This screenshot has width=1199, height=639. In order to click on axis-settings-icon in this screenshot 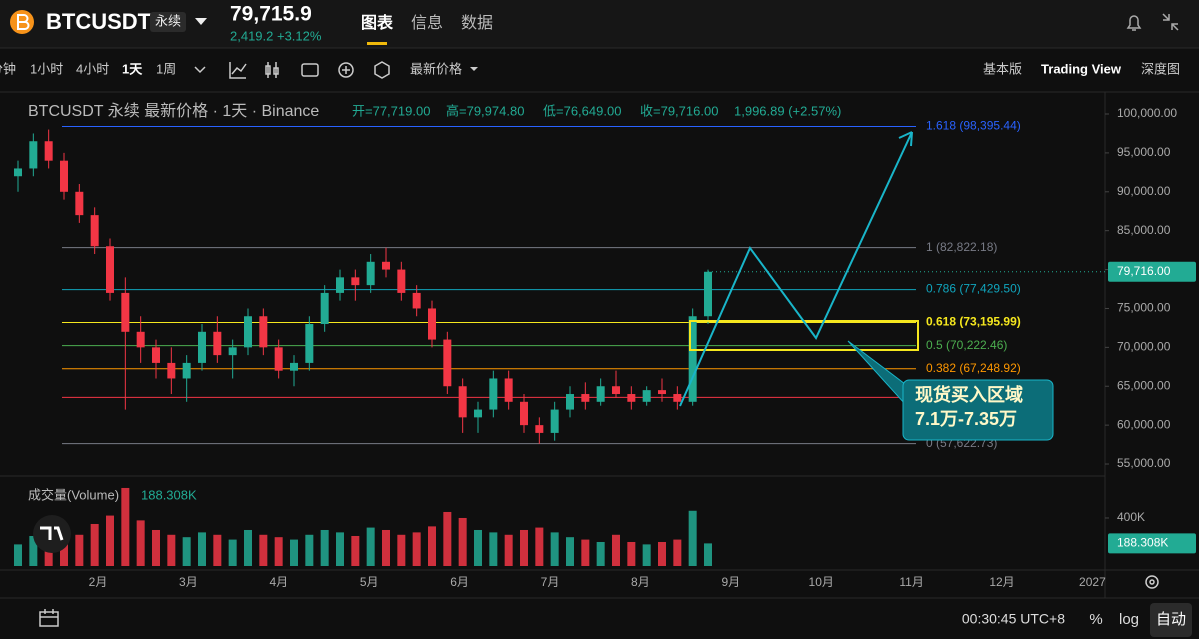, I will do `click(1152, 582)`.